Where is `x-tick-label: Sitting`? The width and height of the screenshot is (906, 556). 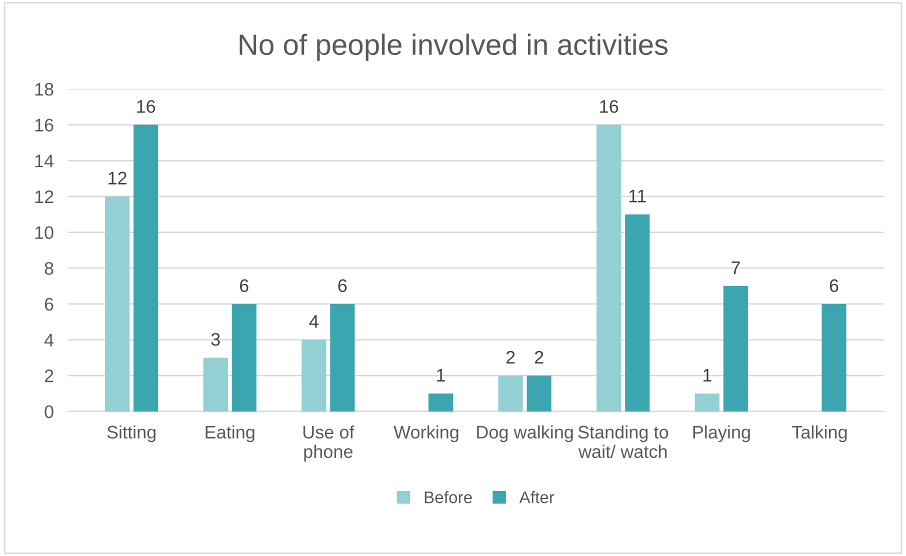
x-tick-label: Sitting is located at coordinates (131, 433).